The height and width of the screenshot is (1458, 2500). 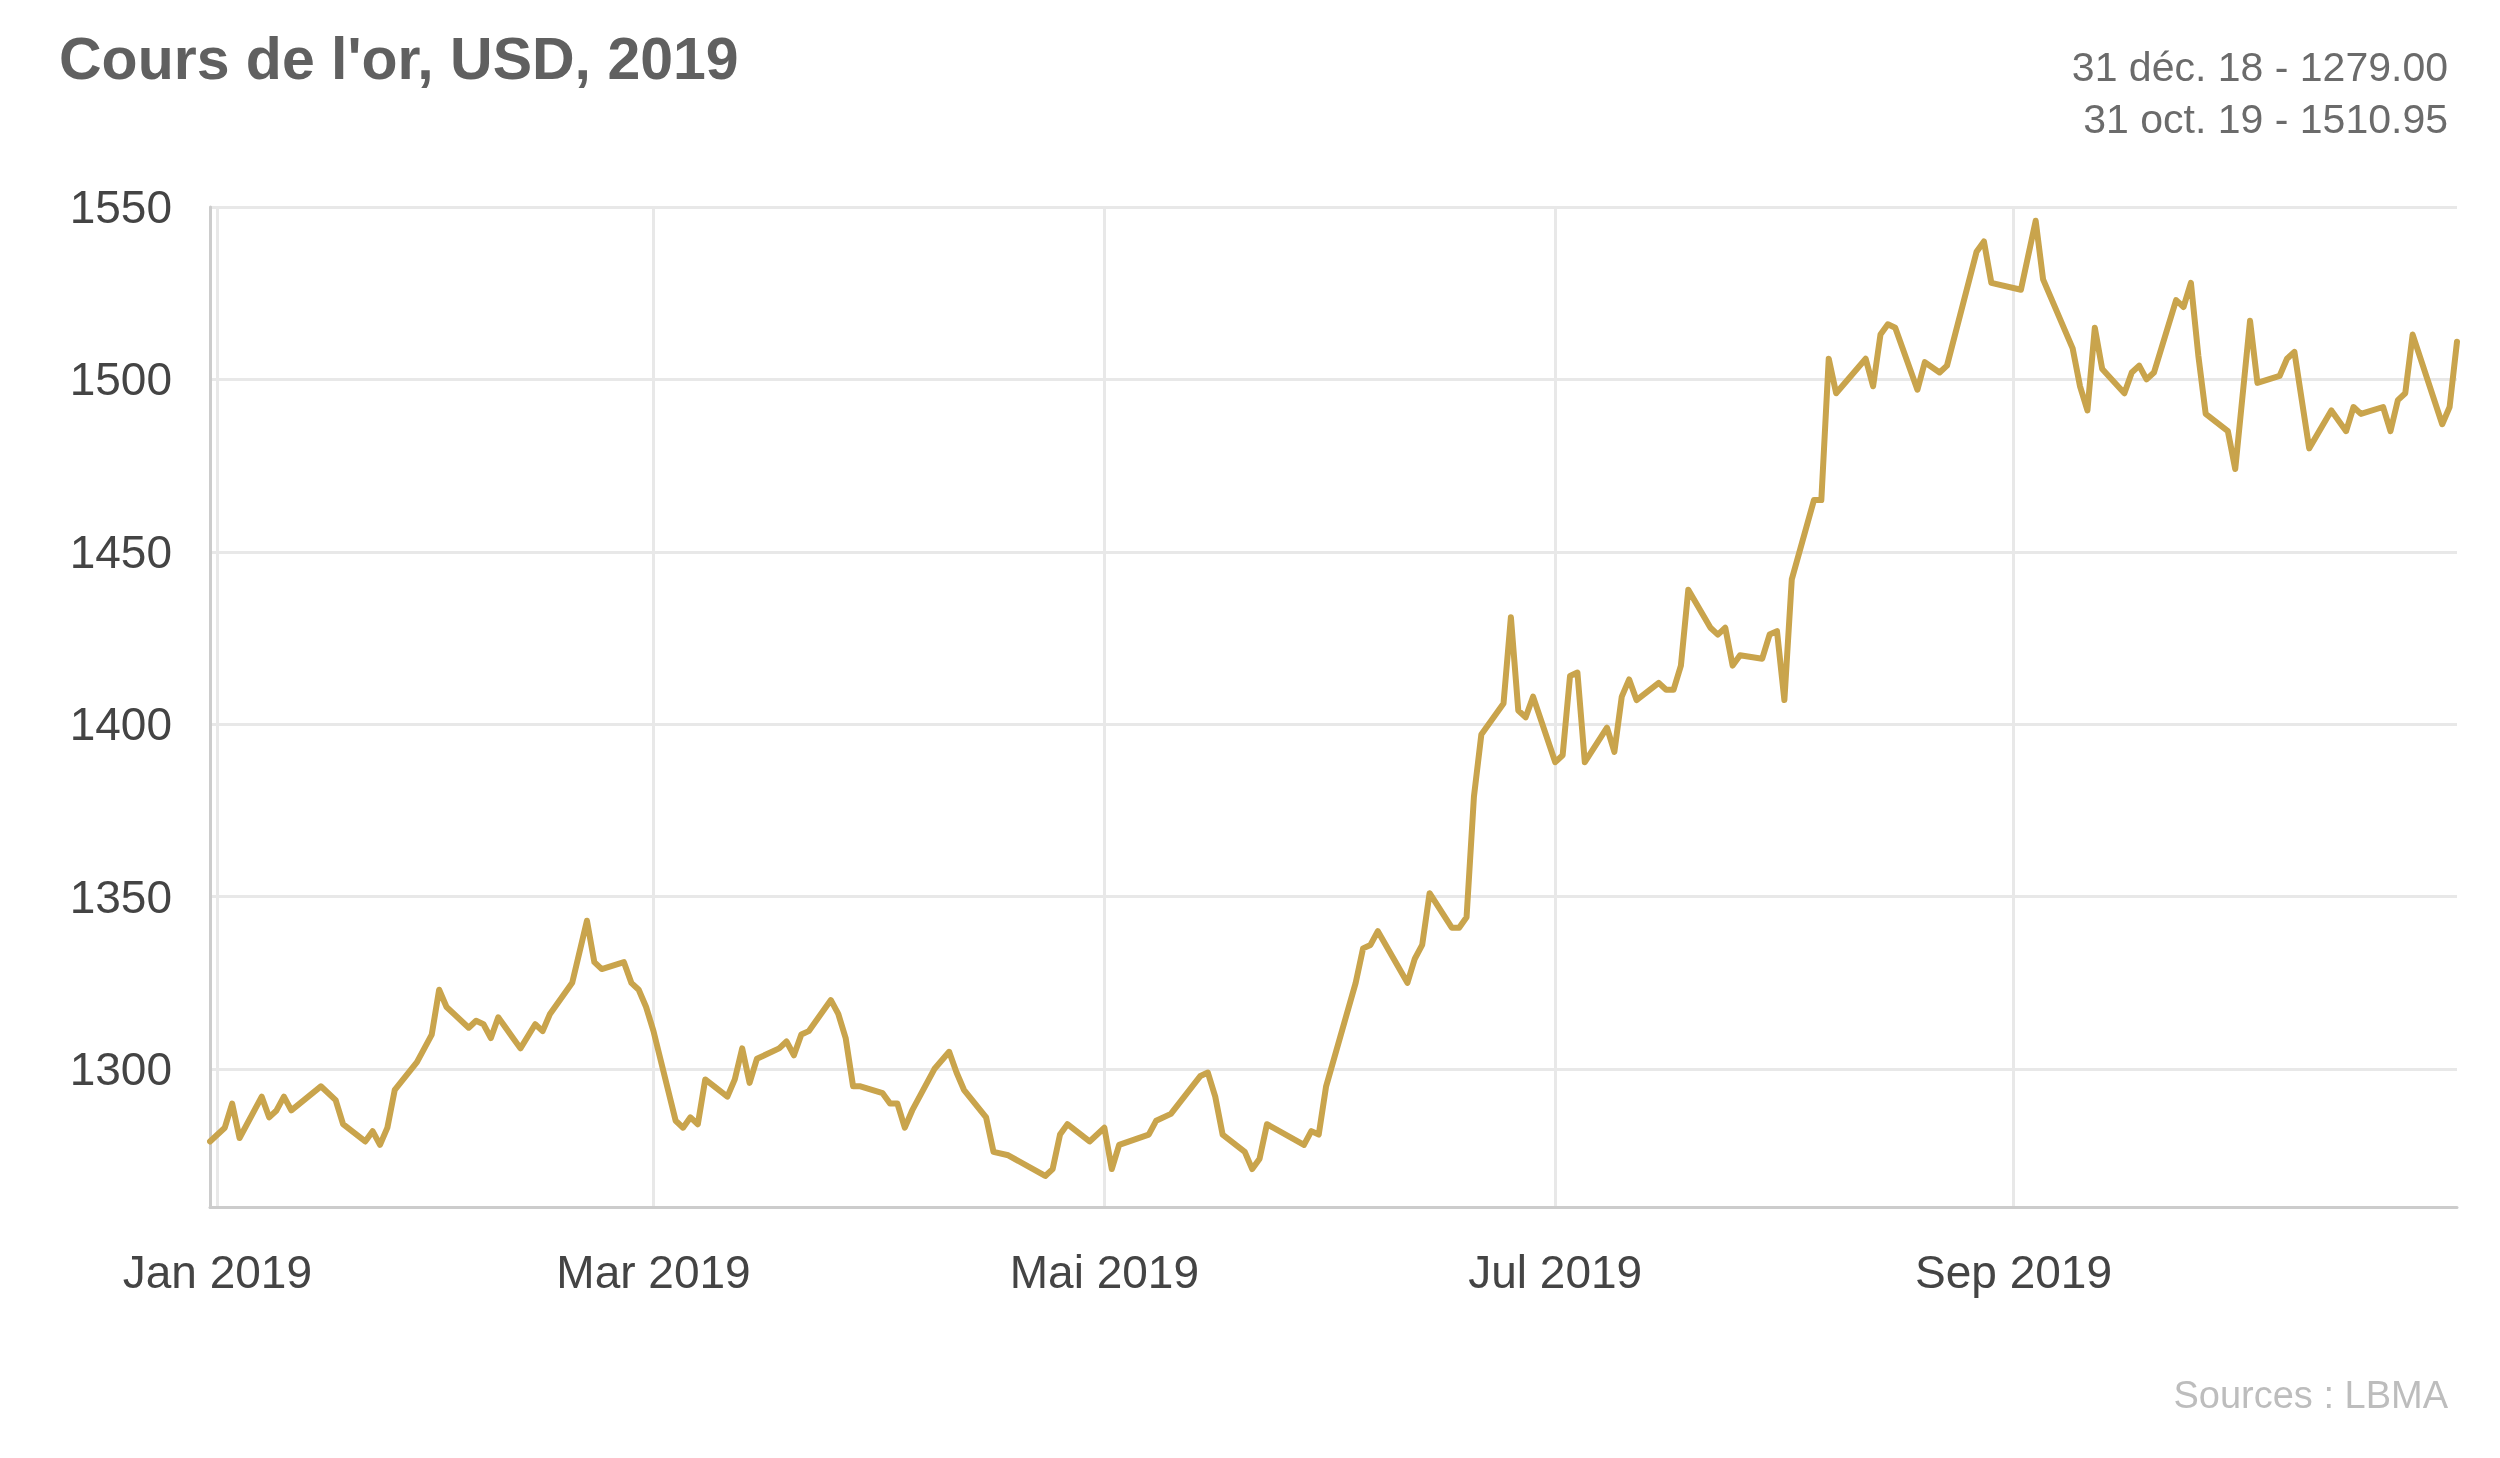 What do you see at coordinates (217, 1272) in the screenshot?
I see `x-tick-label: Jan 2019` at bounding box center [217, 1272].